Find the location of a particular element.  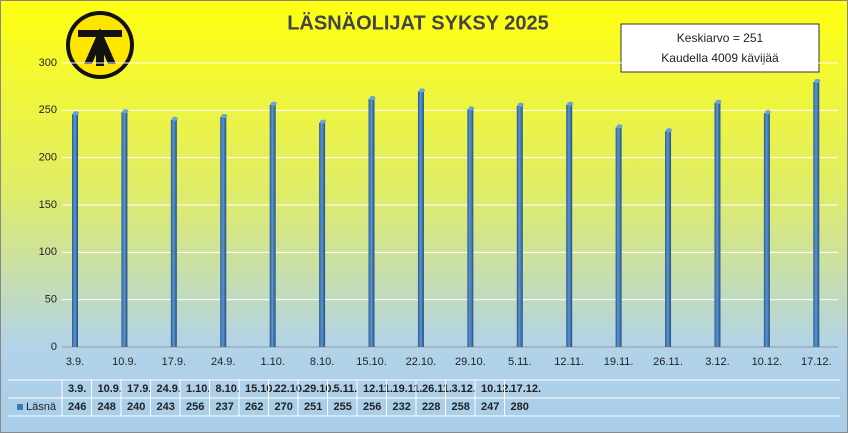

table-value: 251 is located at coordinates (313, 407).